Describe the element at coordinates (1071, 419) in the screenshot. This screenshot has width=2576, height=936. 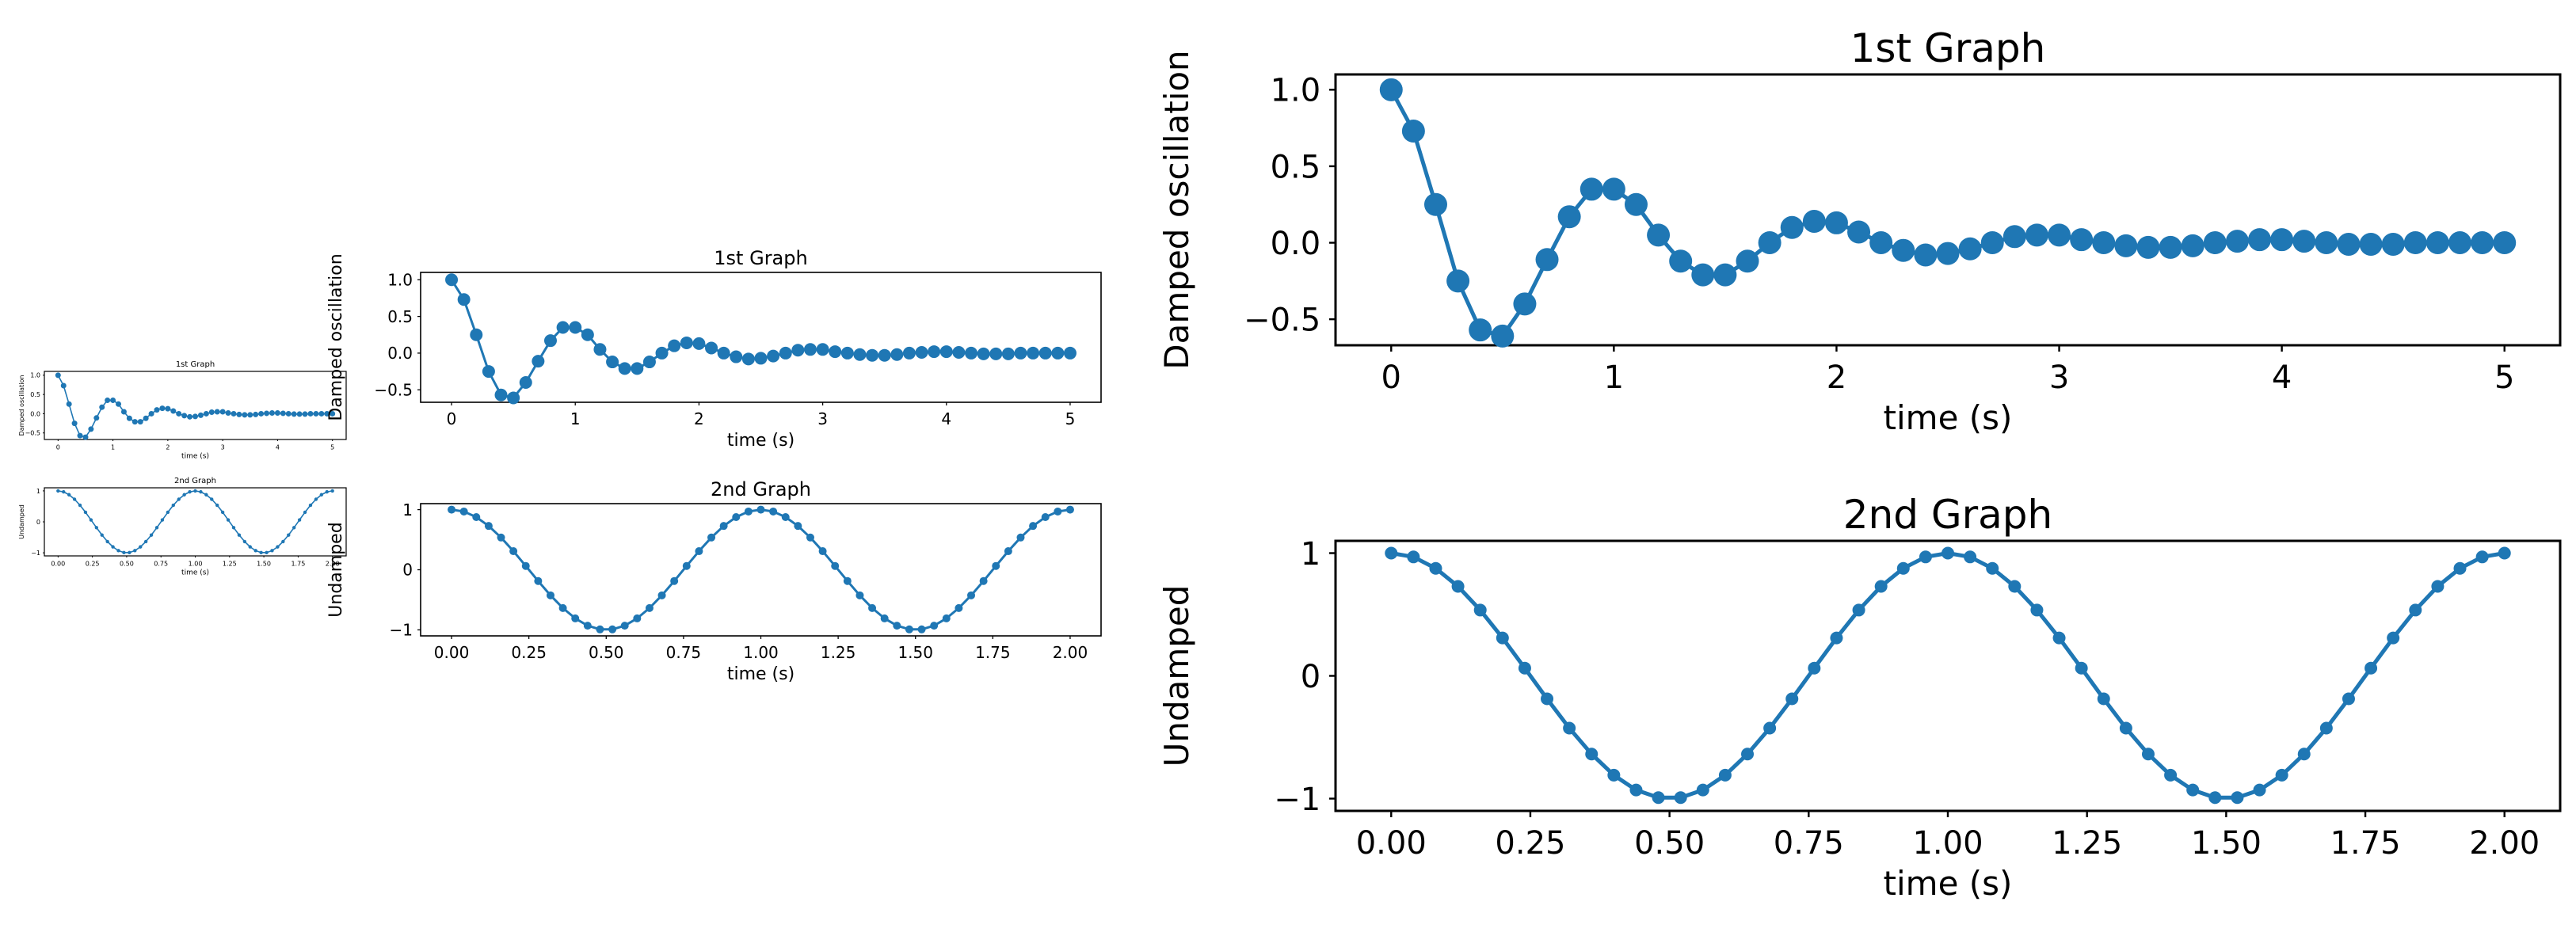
I see `x-tick-label: 5` at that location.